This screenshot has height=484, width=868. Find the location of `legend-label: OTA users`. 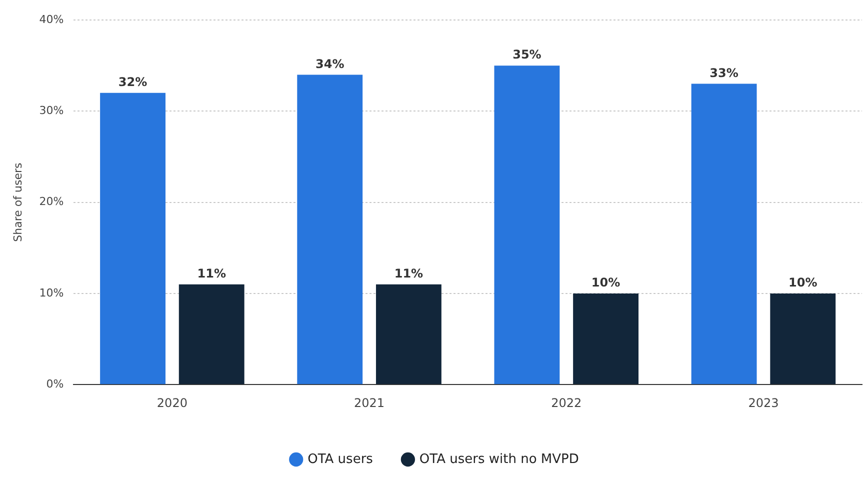

legend-label: OTA users is located at coordinates (341, 459).